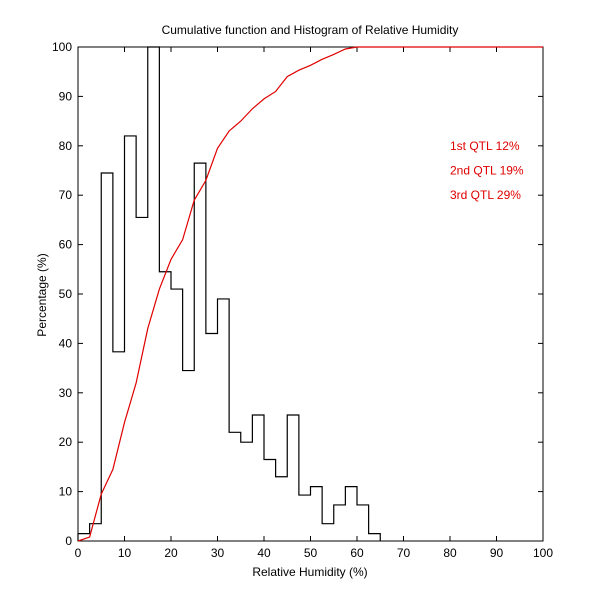 The width and height of the screenshot is (600, 610). I want to click on x-tick-label: 70, so click(404, 553).